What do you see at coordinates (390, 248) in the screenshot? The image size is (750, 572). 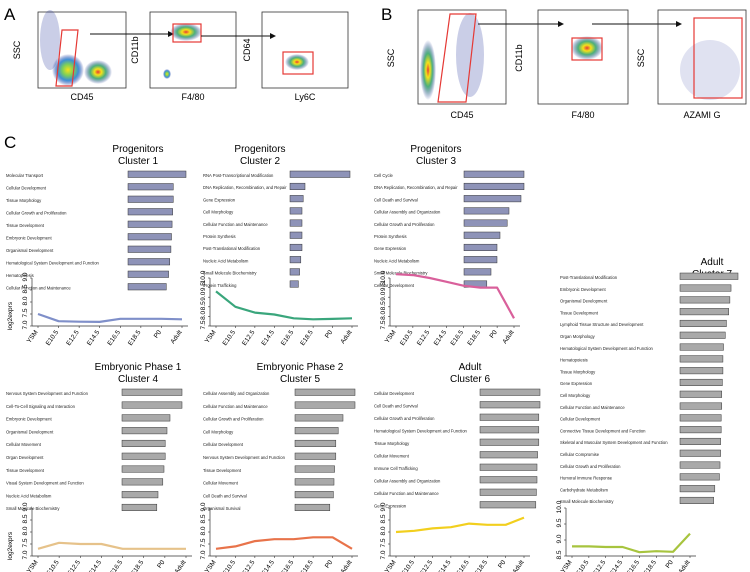 I see `bar-category-label: Gene Expression` at bounding box center [390, 248].